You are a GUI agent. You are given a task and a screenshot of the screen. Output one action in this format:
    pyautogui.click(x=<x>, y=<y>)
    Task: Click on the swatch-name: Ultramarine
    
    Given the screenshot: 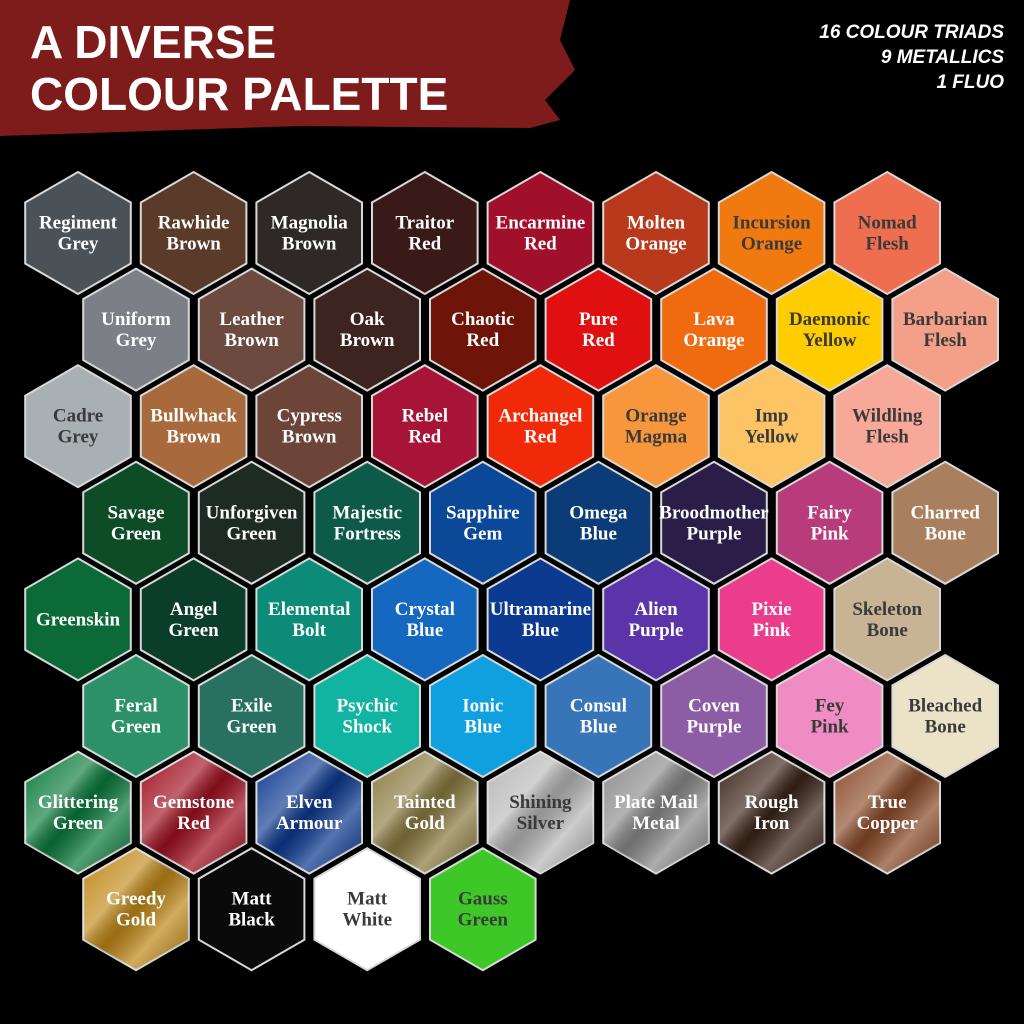 What is the action you would take?
    pyautogui.click(x=540, y=609)
    